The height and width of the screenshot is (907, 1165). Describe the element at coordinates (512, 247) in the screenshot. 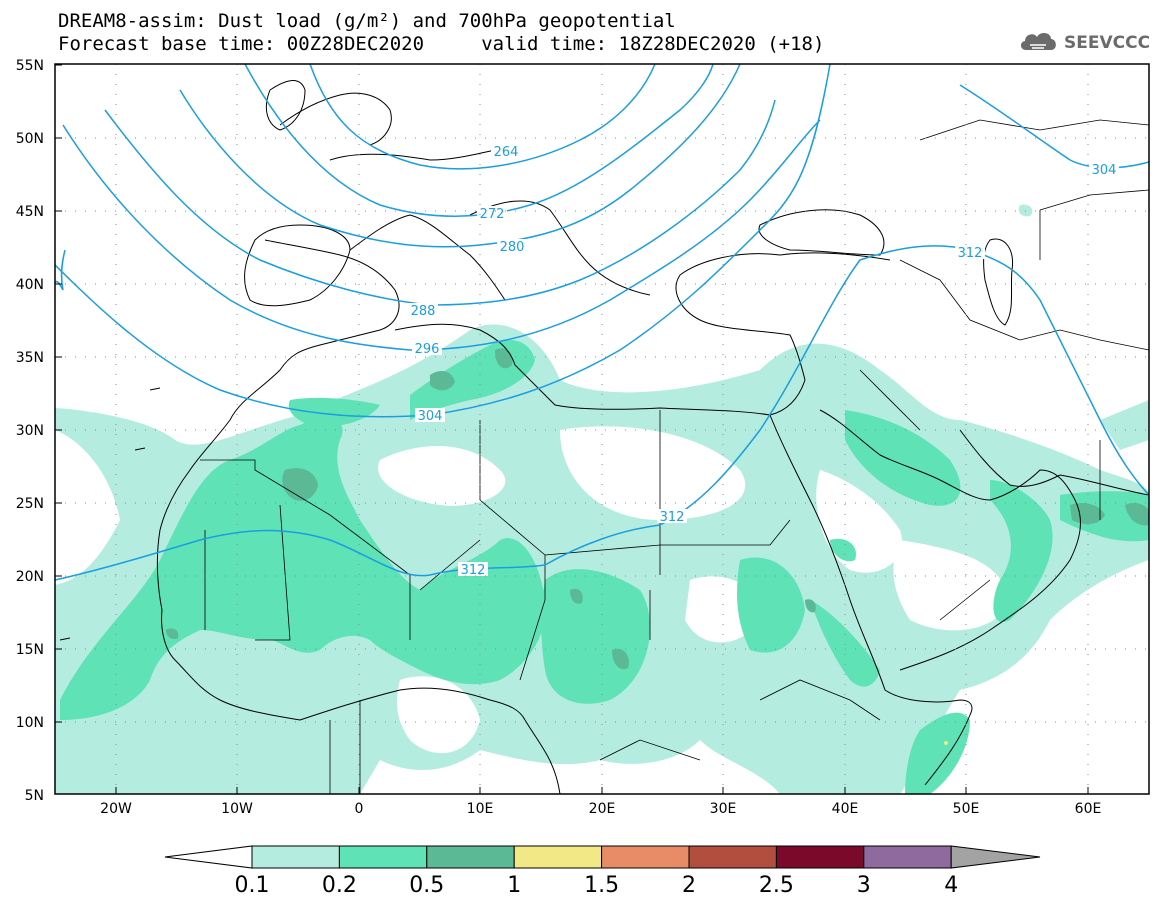

I see `contour-label: 280` at that location.